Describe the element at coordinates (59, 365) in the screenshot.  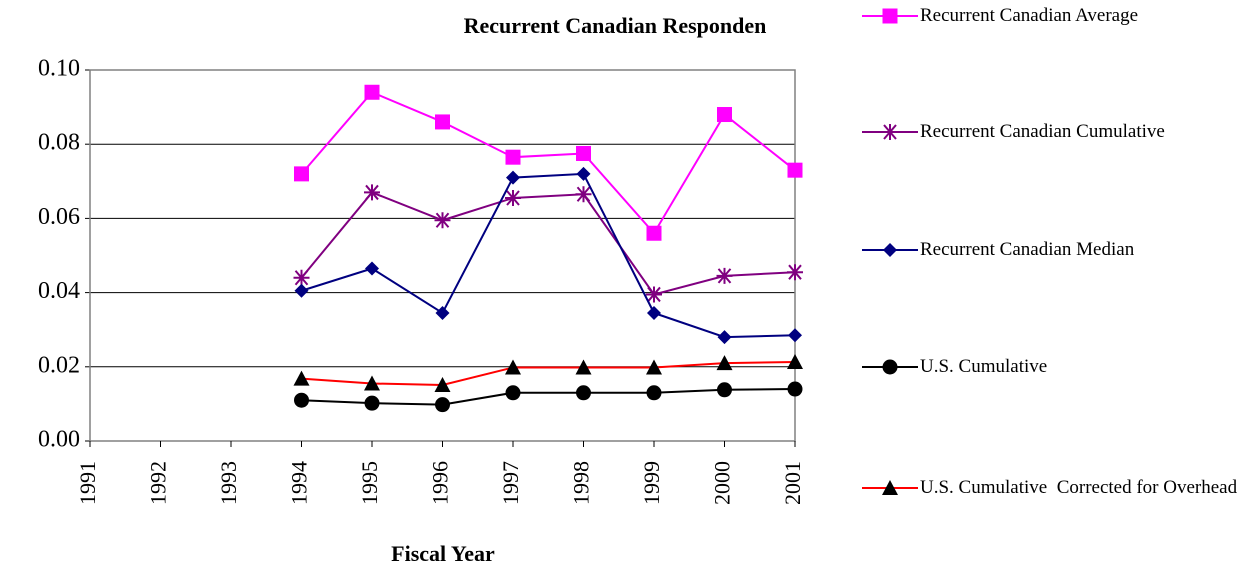
I see `y-tick-label: 0.02` at that location.